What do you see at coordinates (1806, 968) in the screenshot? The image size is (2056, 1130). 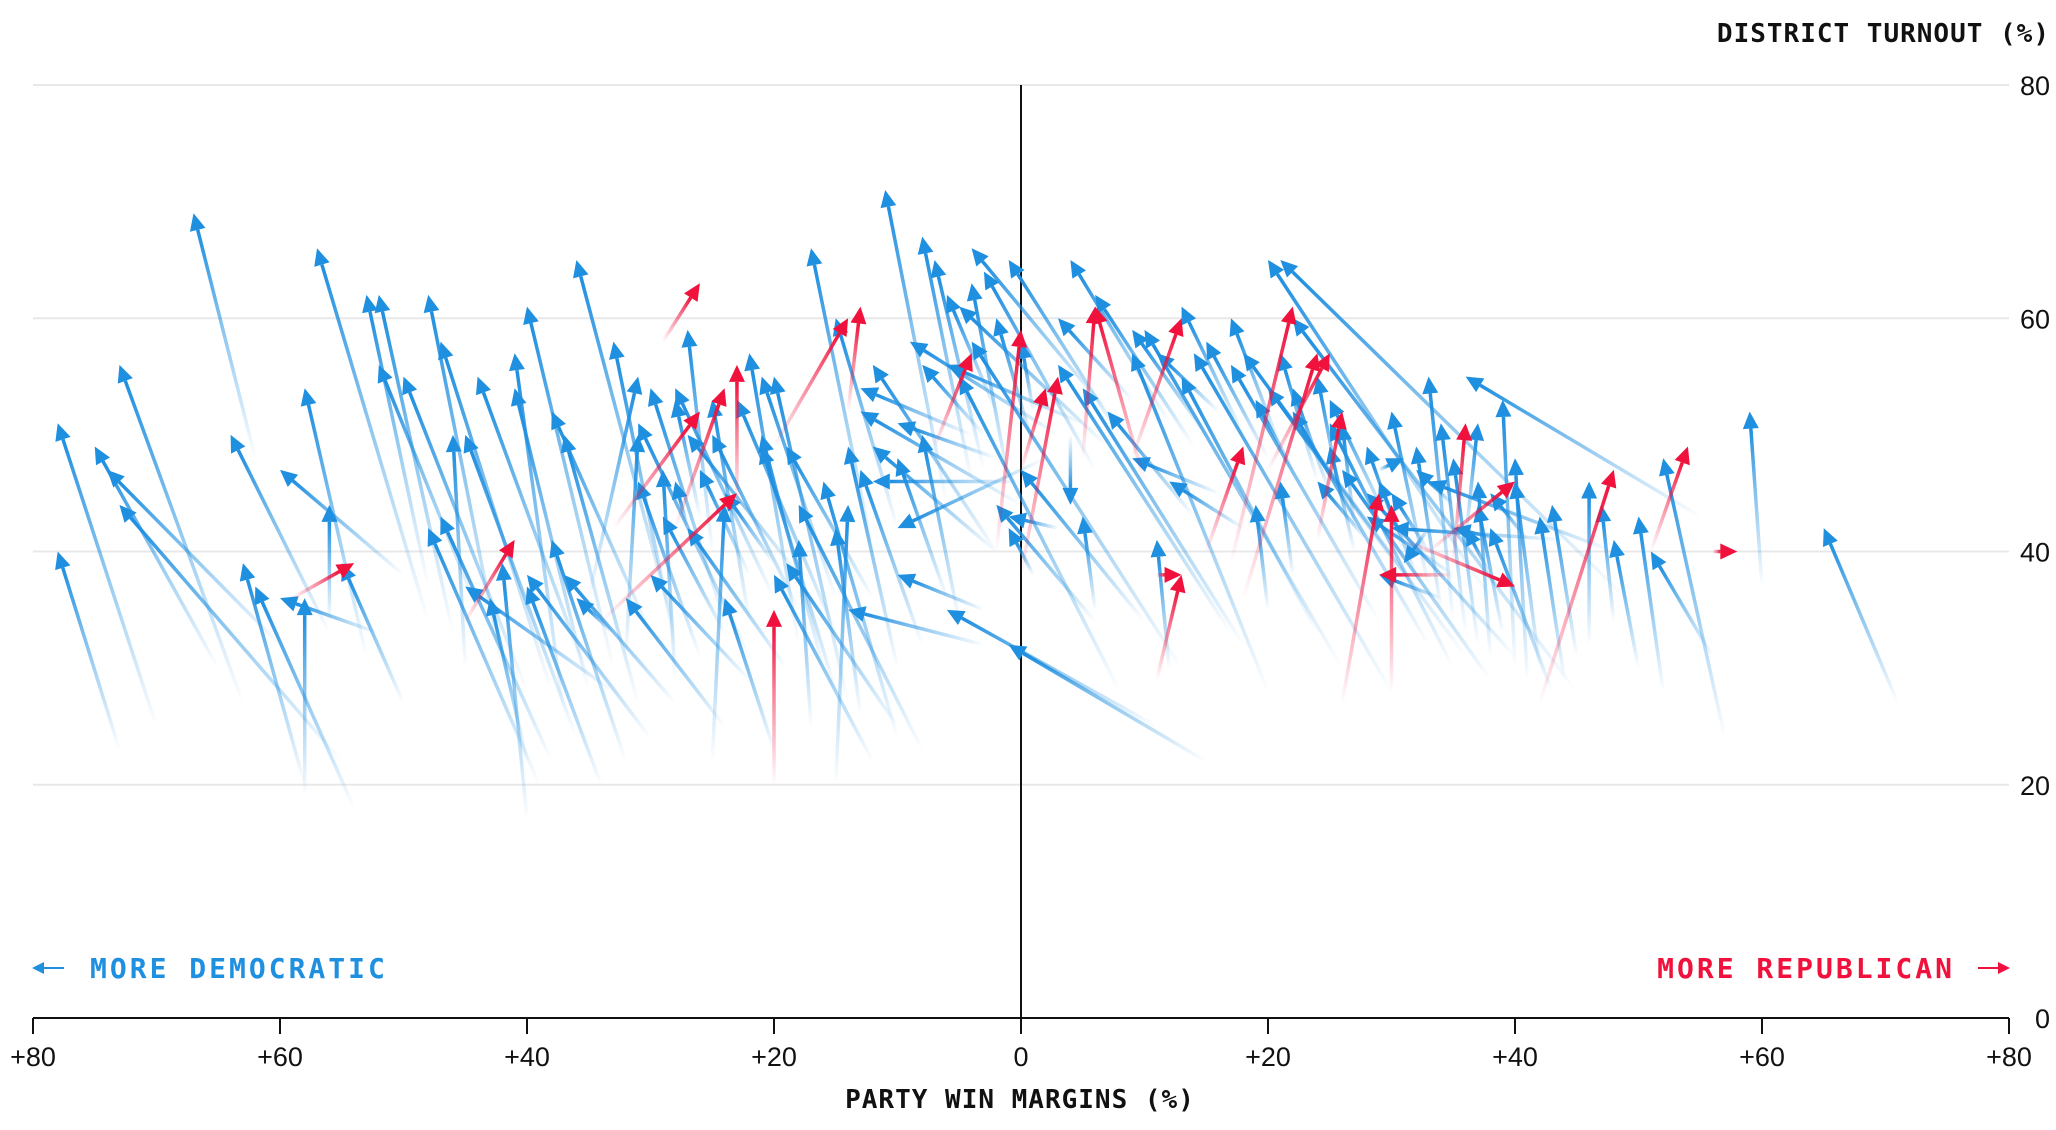 I see `more-republican-label: MORE REPUBLICAN` at bounding box center [1806, 968].